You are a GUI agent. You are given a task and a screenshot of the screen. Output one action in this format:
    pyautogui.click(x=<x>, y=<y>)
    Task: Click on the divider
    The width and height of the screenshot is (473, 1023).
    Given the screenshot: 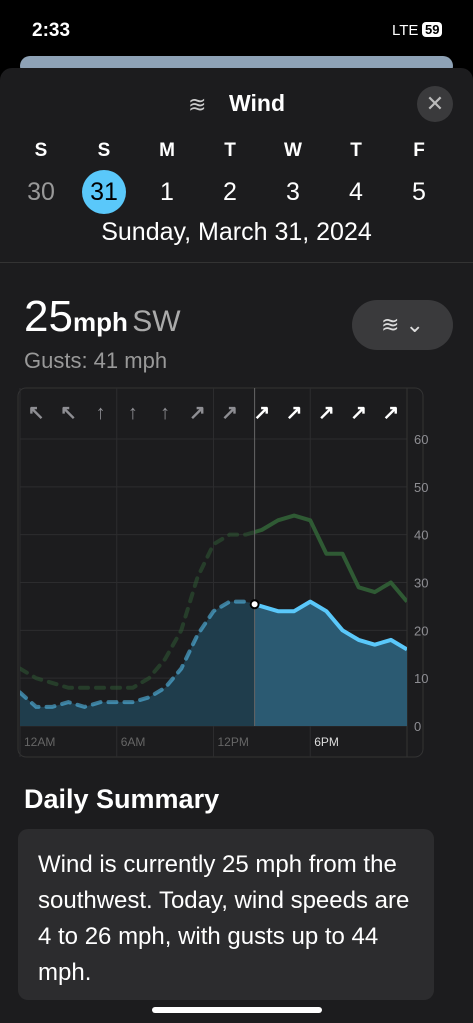 What is the action you would take?
    pyautogui.click(x=236, y=262)
    